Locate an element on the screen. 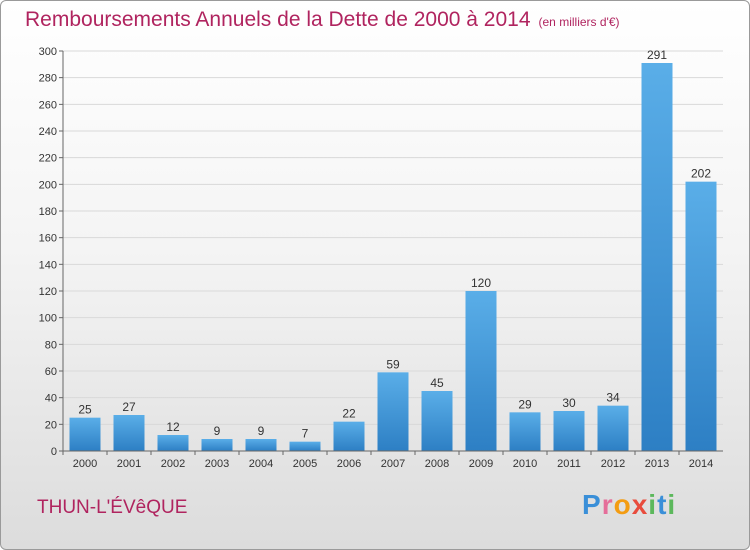  y-tick-label: 80 is located at coordinates (51, 345).